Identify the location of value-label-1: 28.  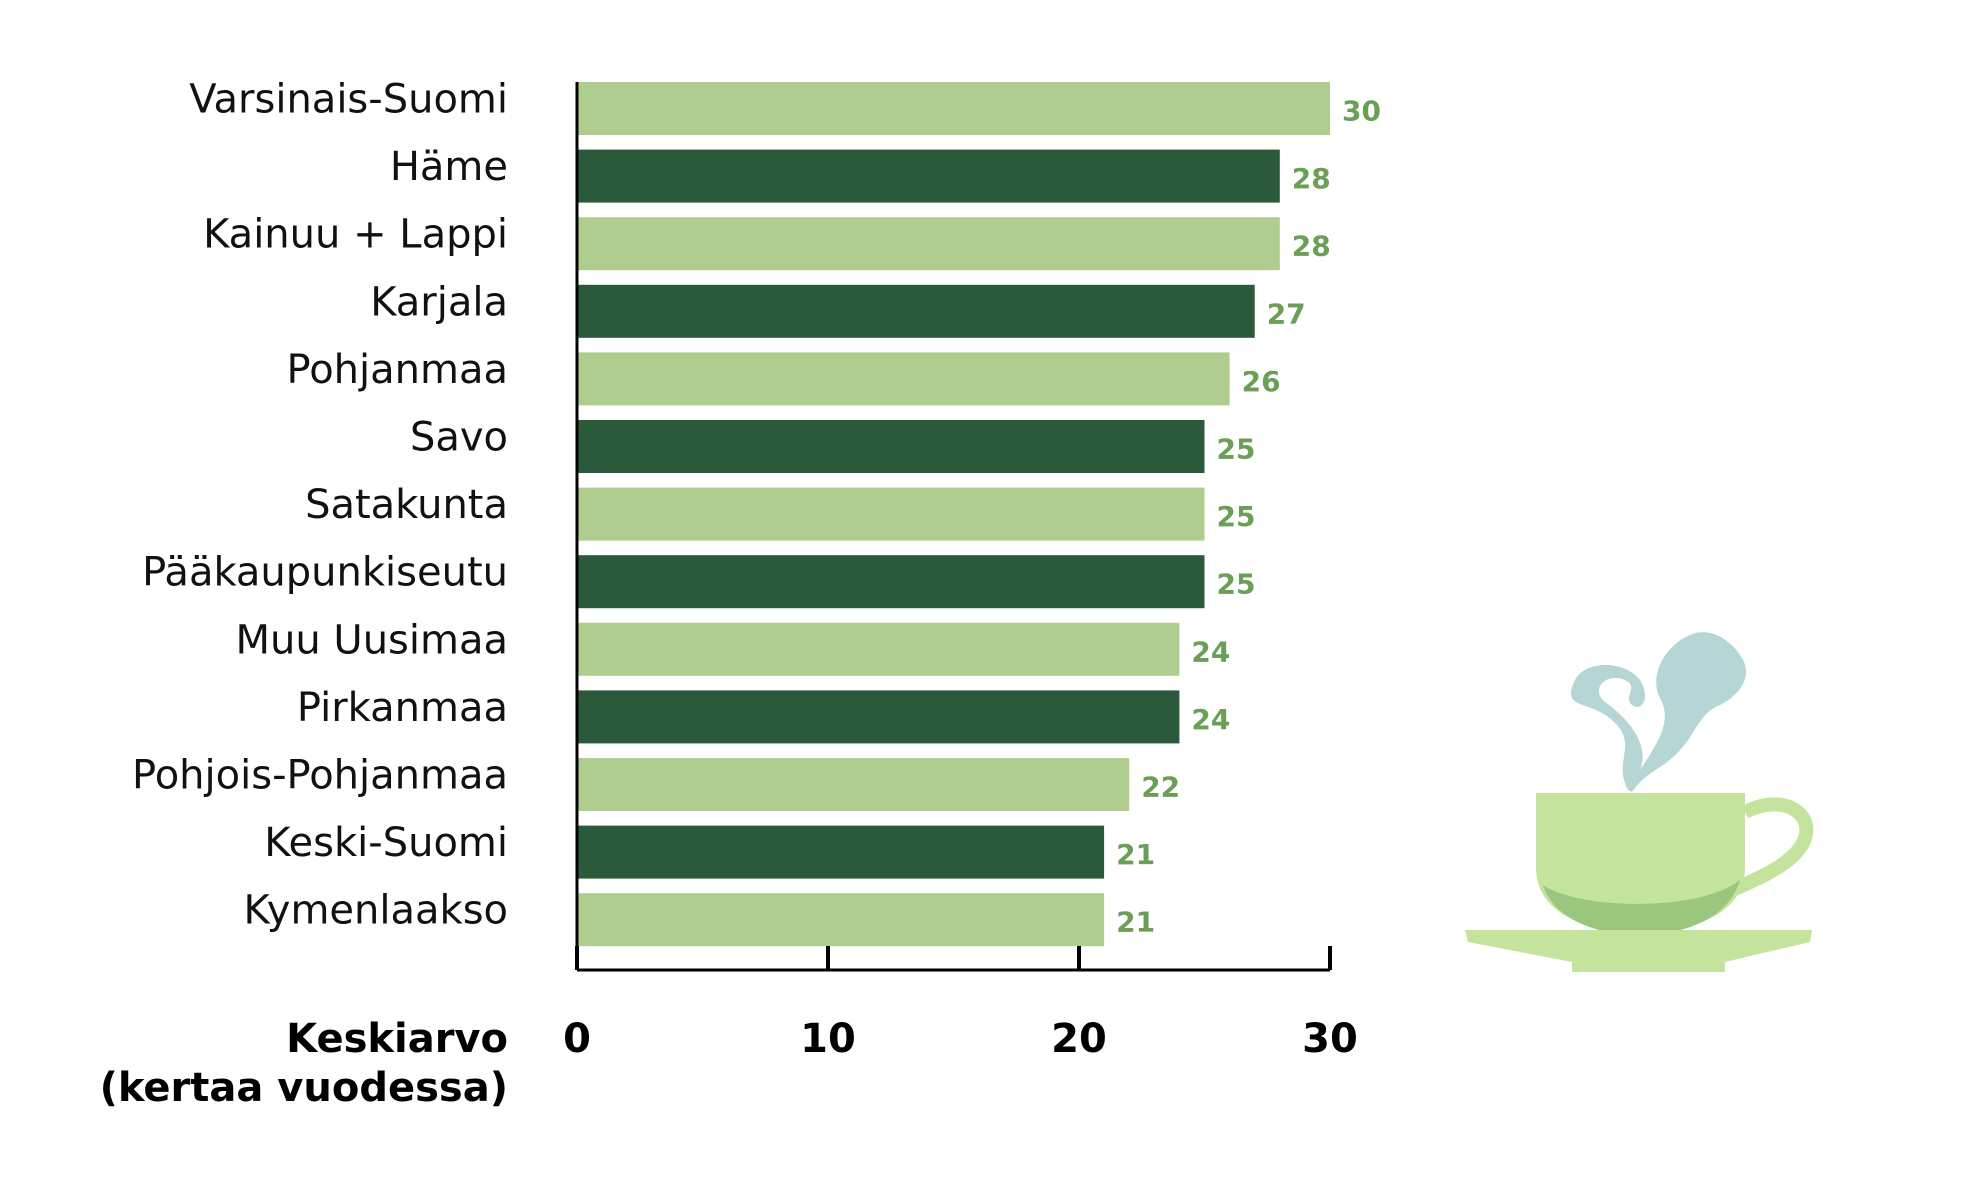
(1311, 178).